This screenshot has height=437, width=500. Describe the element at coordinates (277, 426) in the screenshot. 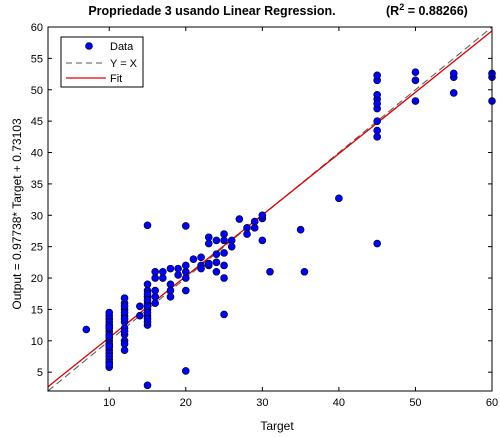

I see `x-axis-label: Target` at that location.